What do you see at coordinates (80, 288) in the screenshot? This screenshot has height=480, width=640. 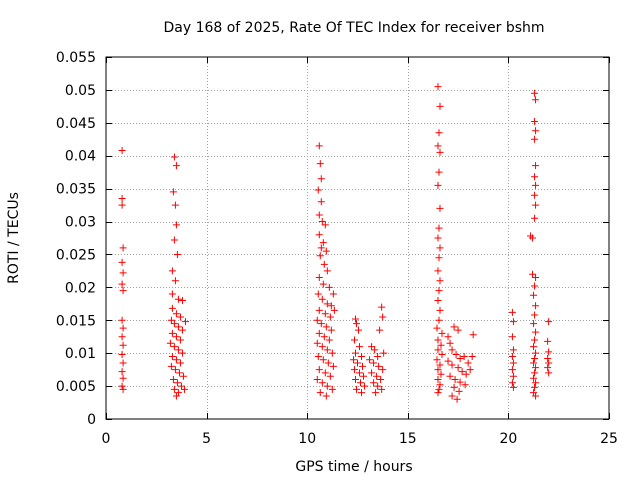 I see `y-tick-label: 0.02` at bounding box center [80, 288].